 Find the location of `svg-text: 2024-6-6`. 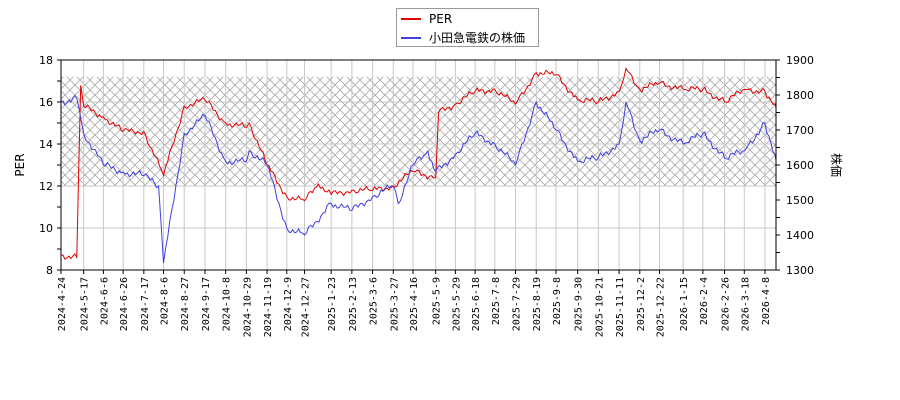

svg-text: 2024-6-6 is located at coordinates (104, 301).